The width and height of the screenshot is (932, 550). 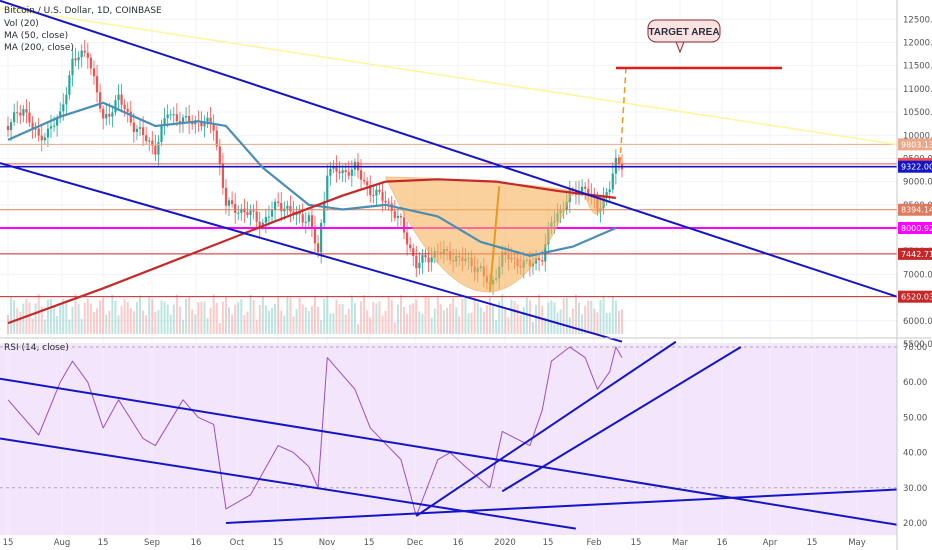 I want to click on price-level-tag: 9322.00, so click(x=915, y=166).